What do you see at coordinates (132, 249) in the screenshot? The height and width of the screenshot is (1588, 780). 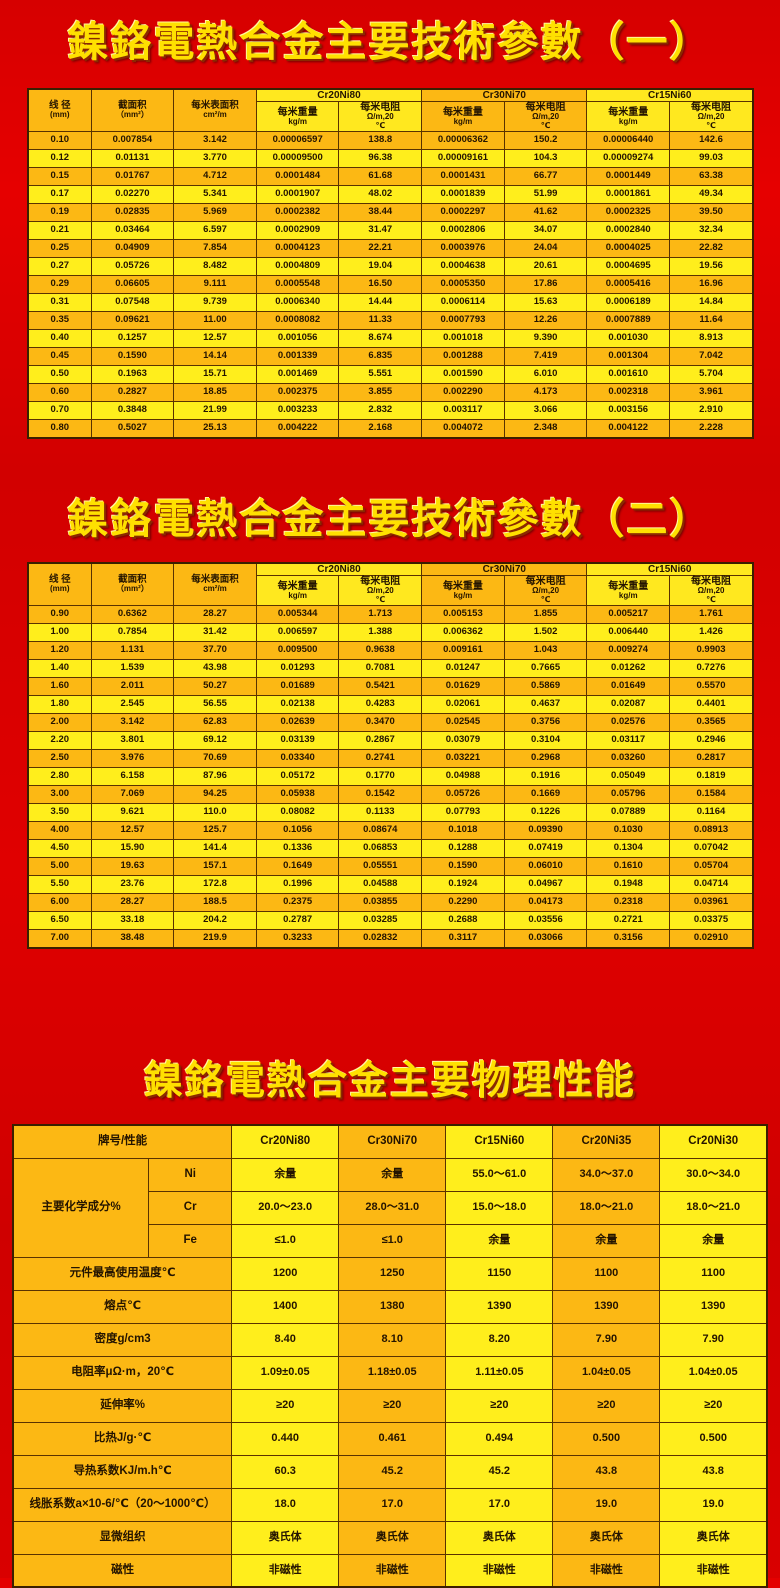 I see `table-cell: 0.04909` at bounding box center [132, 249].